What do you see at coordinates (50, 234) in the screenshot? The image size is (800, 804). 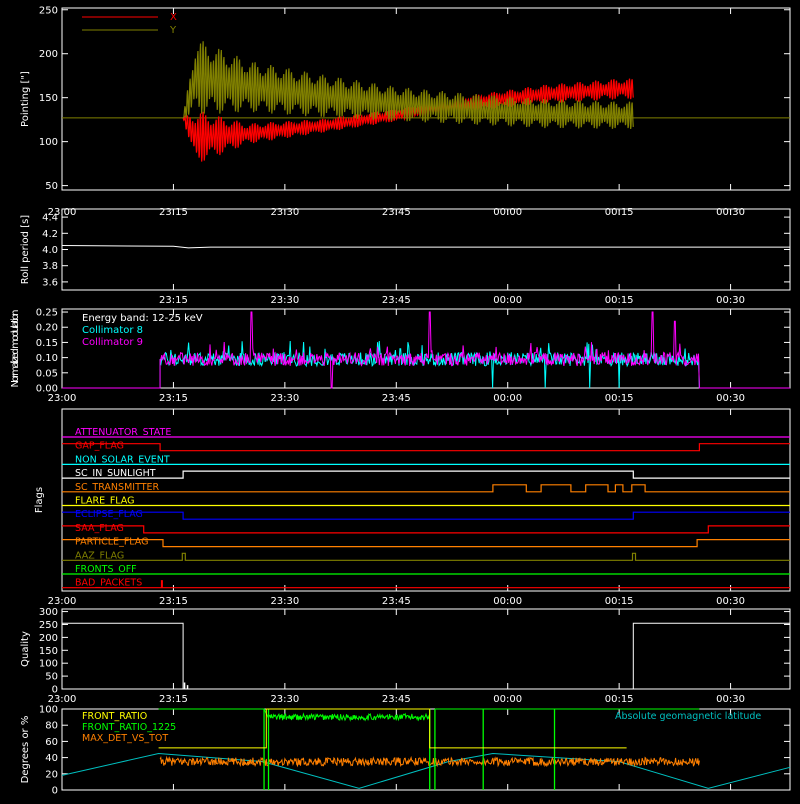 I see `y-tick-label: 4.2` at bounding box center [50, 234].